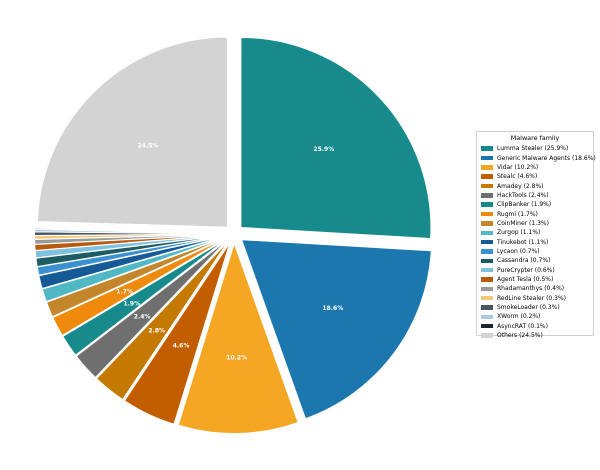 This screenshot has height=470, width=600. I want to click on legend-item: AsyncRAT (0.1%), so click(535, 326).